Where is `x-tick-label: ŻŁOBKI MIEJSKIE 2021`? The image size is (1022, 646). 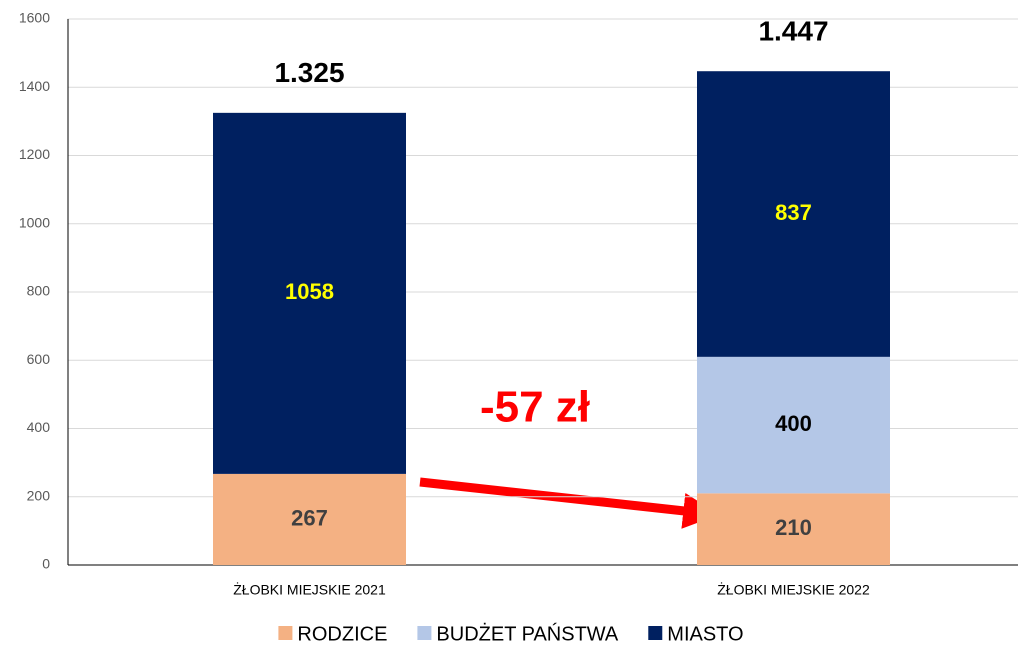 x-tick-label: ŻŁOBKI MIEJSKIE 2021 is located at coordinates (309, 589).